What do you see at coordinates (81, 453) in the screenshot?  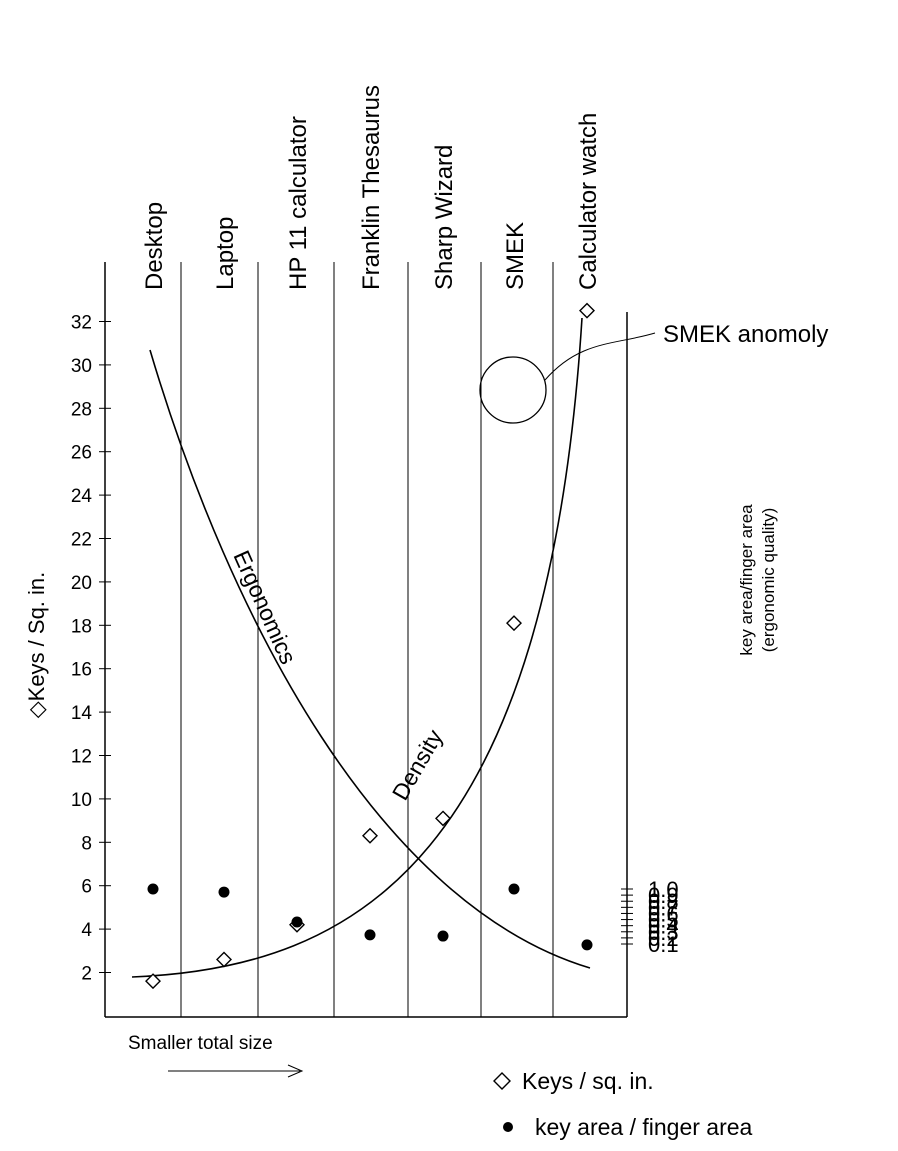 I see `left-tick-label: 26` at bounding box center [81, 453].